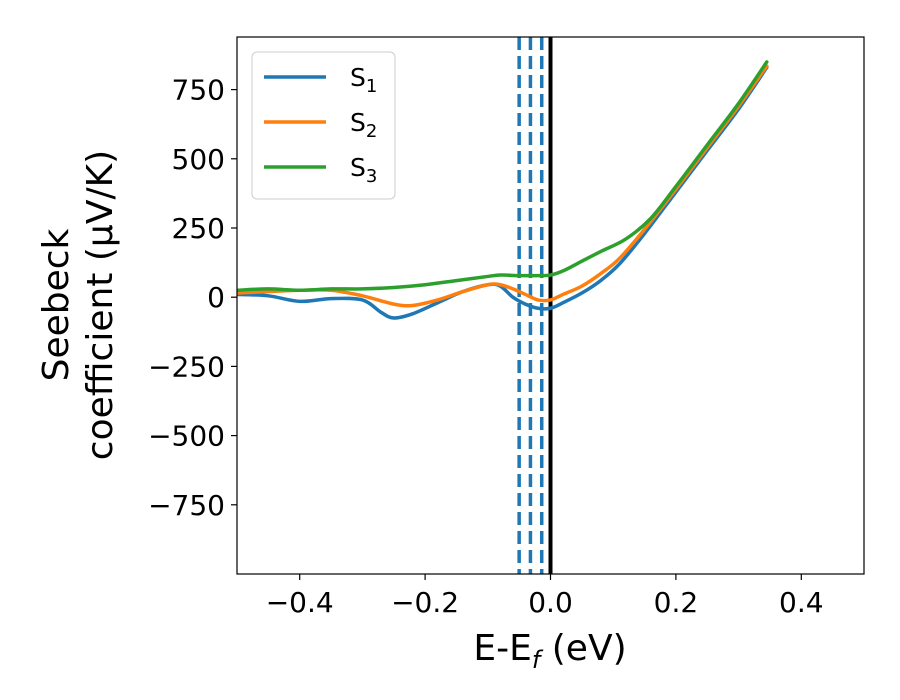  Describe the element at coordinates (363, 80) in the screenshot. I see `legend-label-S1: S1` at that location.